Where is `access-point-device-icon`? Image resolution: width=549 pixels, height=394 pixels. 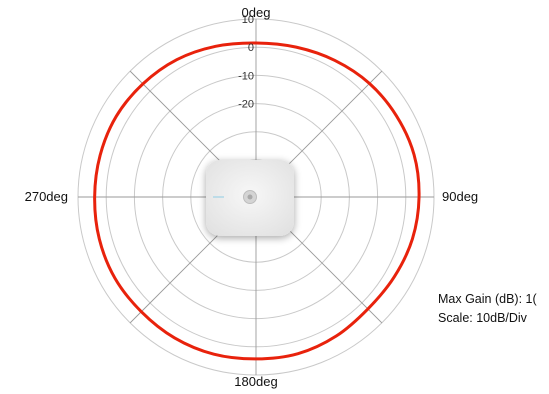
access-point-device-icon is located at coordinates (250, 198).